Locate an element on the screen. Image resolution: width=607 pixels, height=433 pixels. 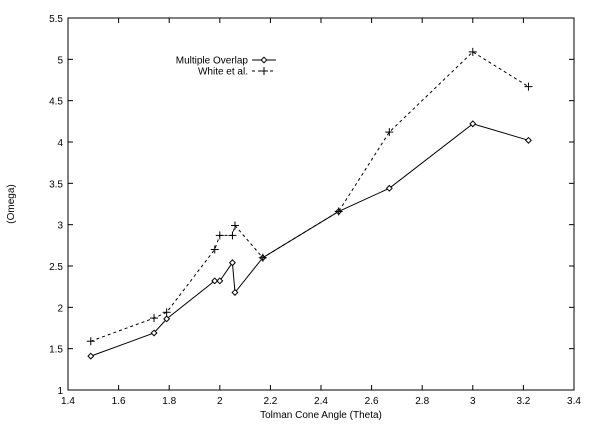
y-tick-label: 5 is located at coordinates (60, 60).